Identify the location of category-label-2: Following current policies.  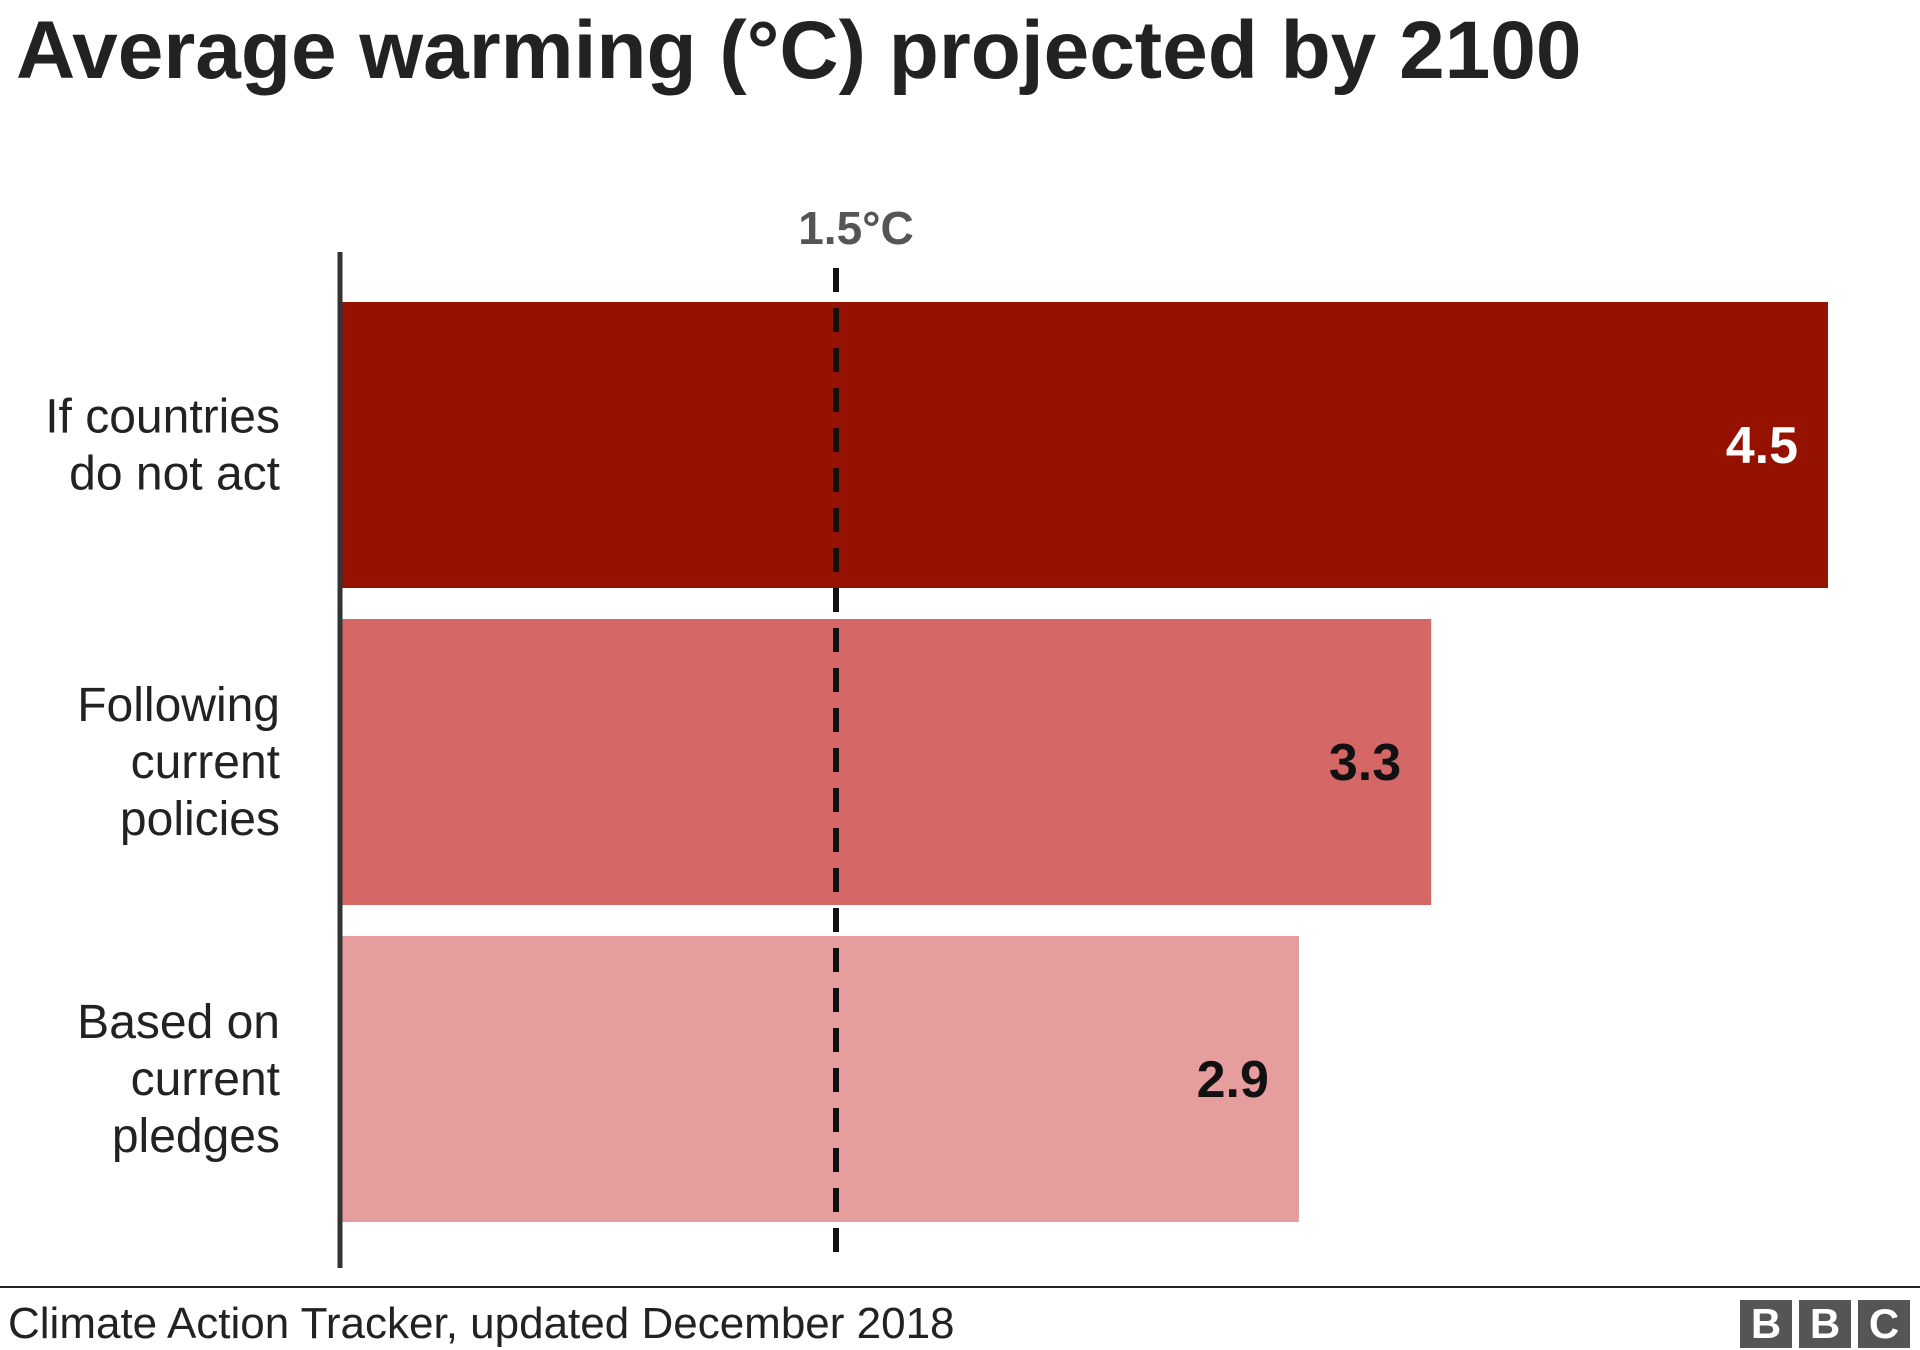
(178, 762).